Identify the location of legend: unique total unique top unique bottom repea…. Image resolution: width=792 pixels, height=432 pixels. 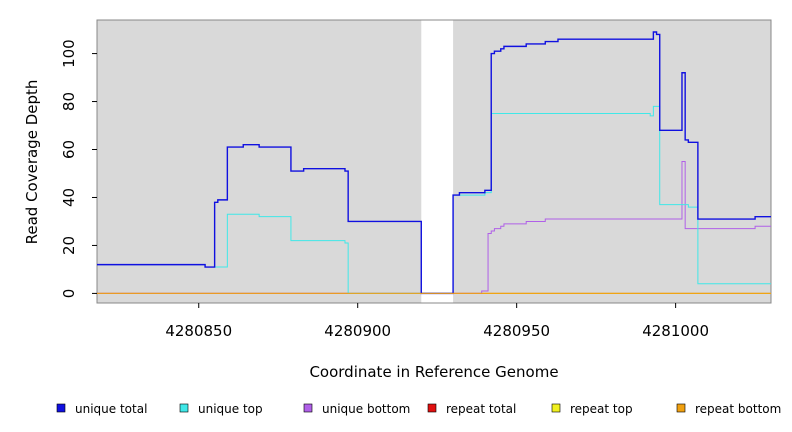
(418, 409).